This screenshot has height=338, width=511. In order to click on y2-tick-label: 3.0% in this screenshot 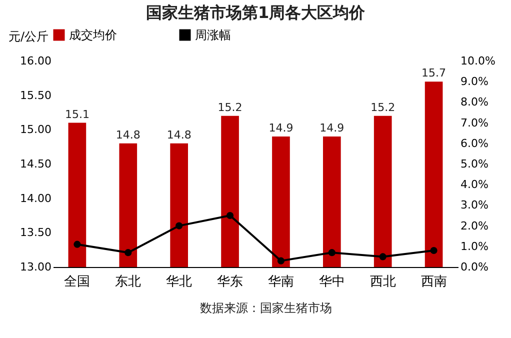, I will do `click(474, 205)`.